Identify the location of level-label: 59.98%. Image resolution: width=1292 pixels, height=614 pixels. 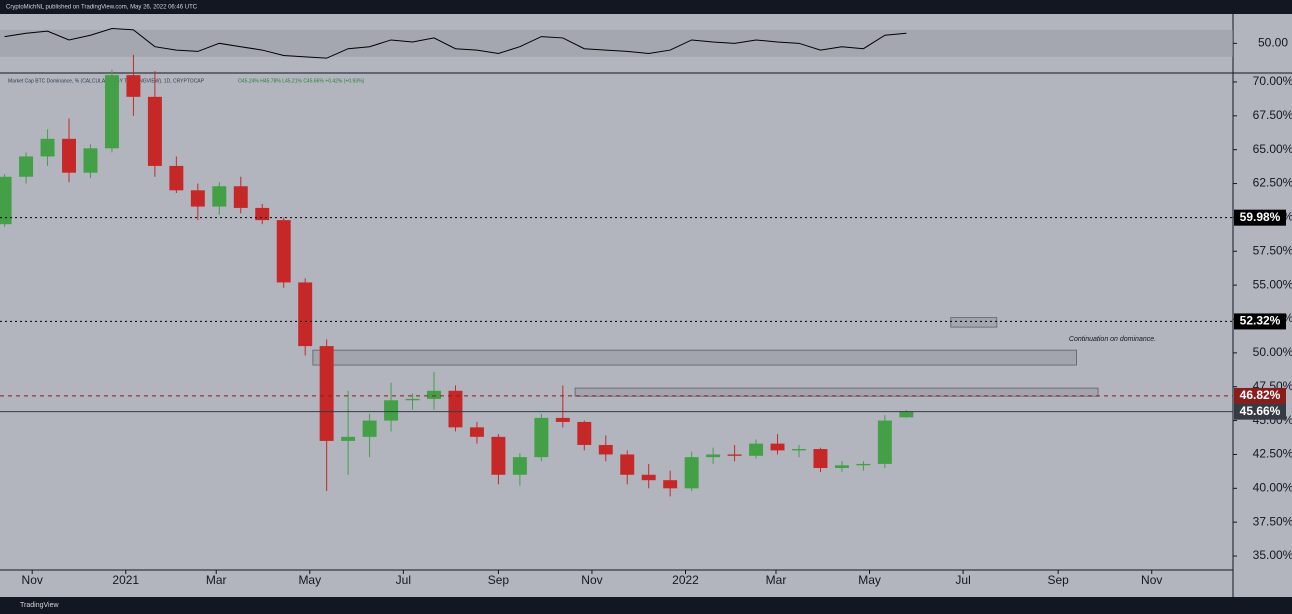
(1260, 217).